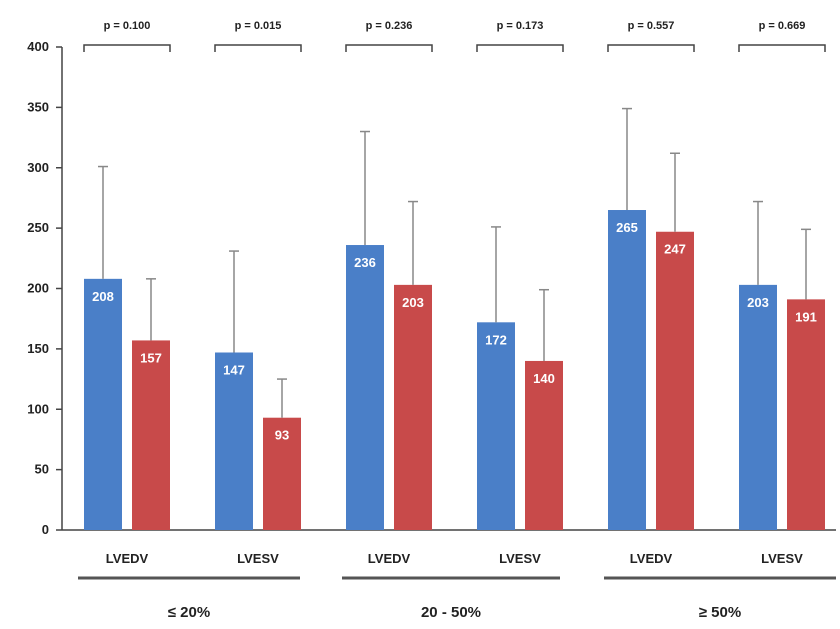  Describe the element at coordinates (451, 612) in the screenshot. I see `group-label: 20 - 50%` at that location.